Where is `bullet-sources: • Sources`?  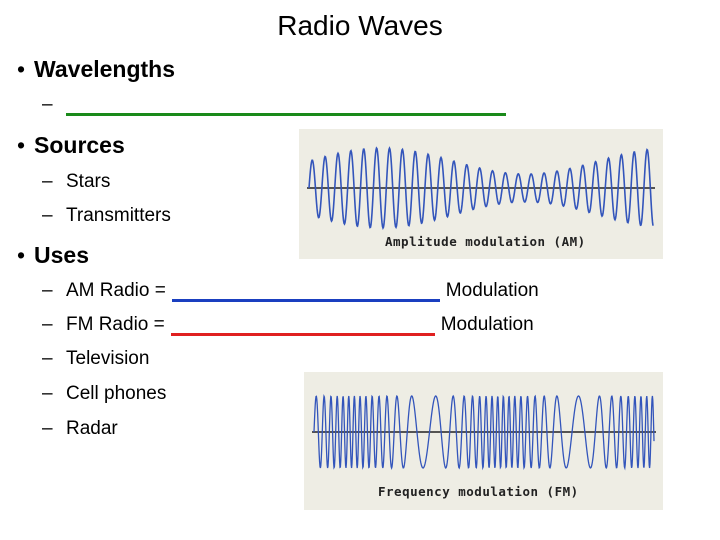 bullet-sources: • Sources is located at coordinates (66, 145).